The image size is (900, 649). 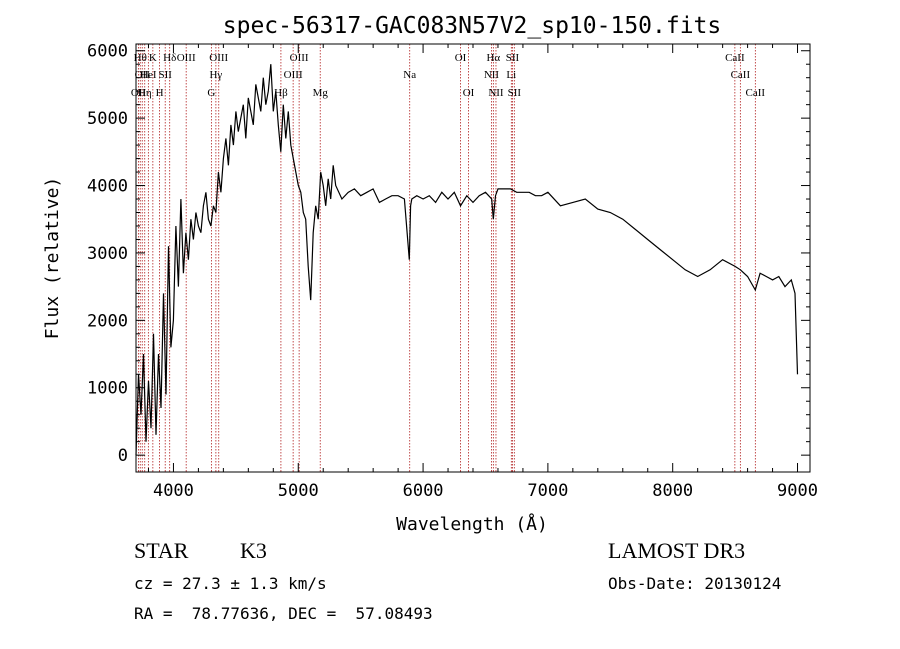 What do you see at coordinates (741, 75) in the screenshot?
I see `line-label-27: CaII` at bounding box center [741, 75].